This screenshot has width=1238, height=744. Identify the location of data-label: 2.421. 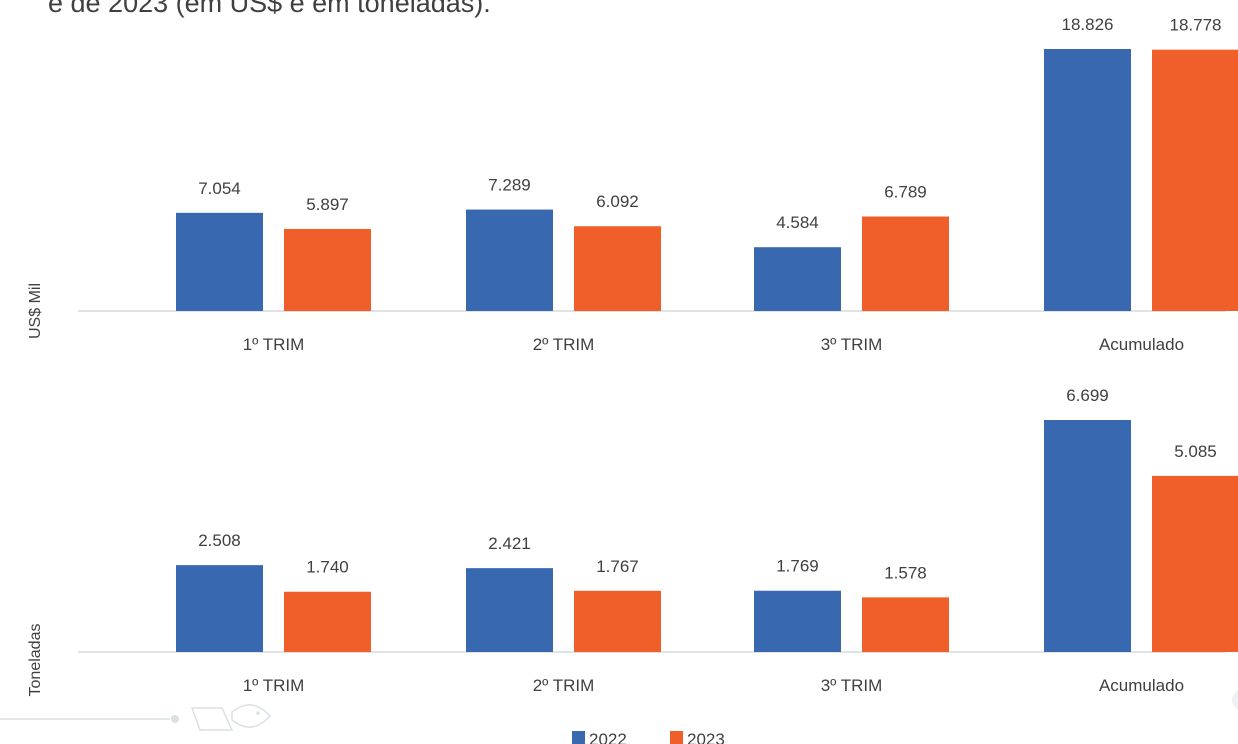
(509, 543).